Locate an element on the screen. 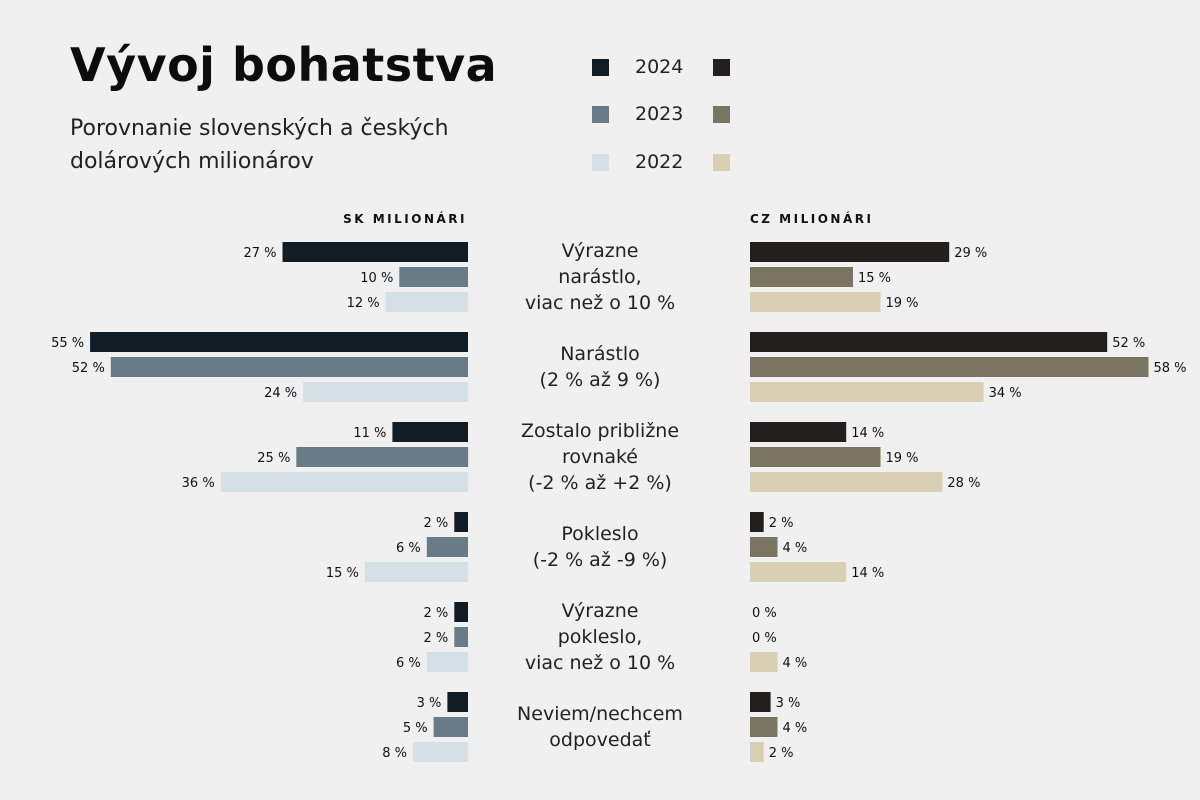  category-label-line: pokleslo, is located at coordinates (600, 637).